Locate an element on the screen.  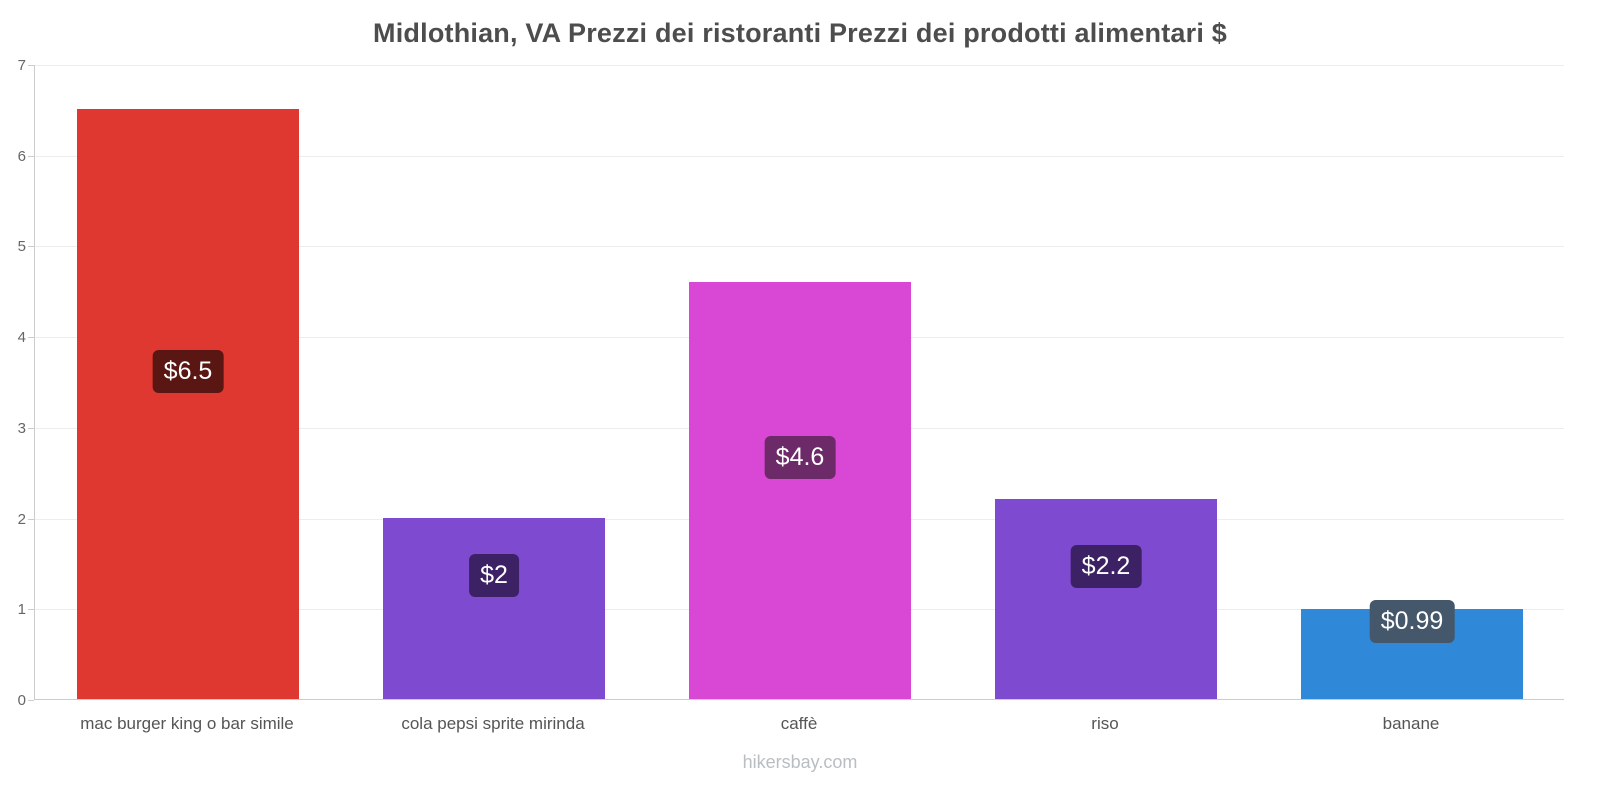
bar: $0.99 is located at coordinates (1412, 649).